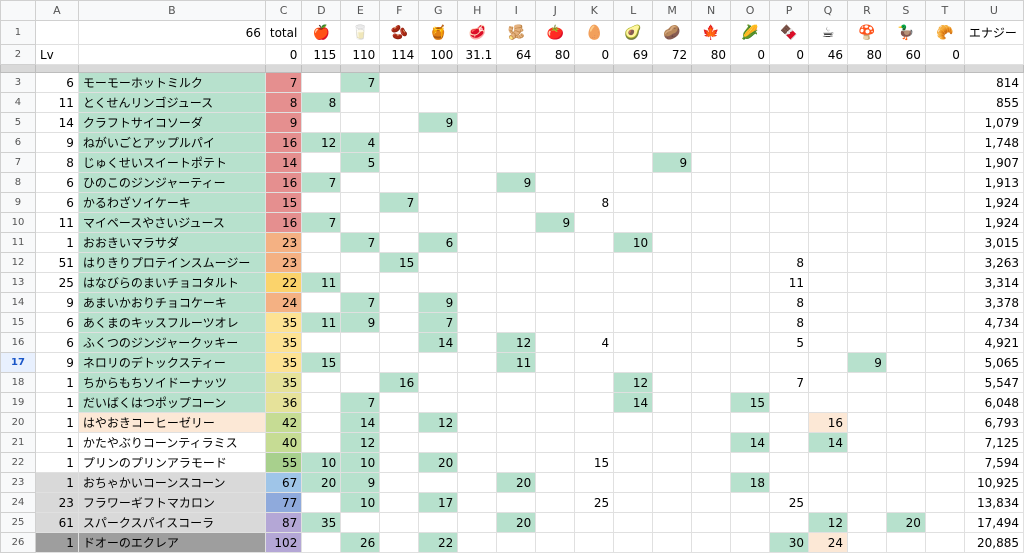 The image size is (1024, 555). I want to click on row-header: 11, so click(18, 242).